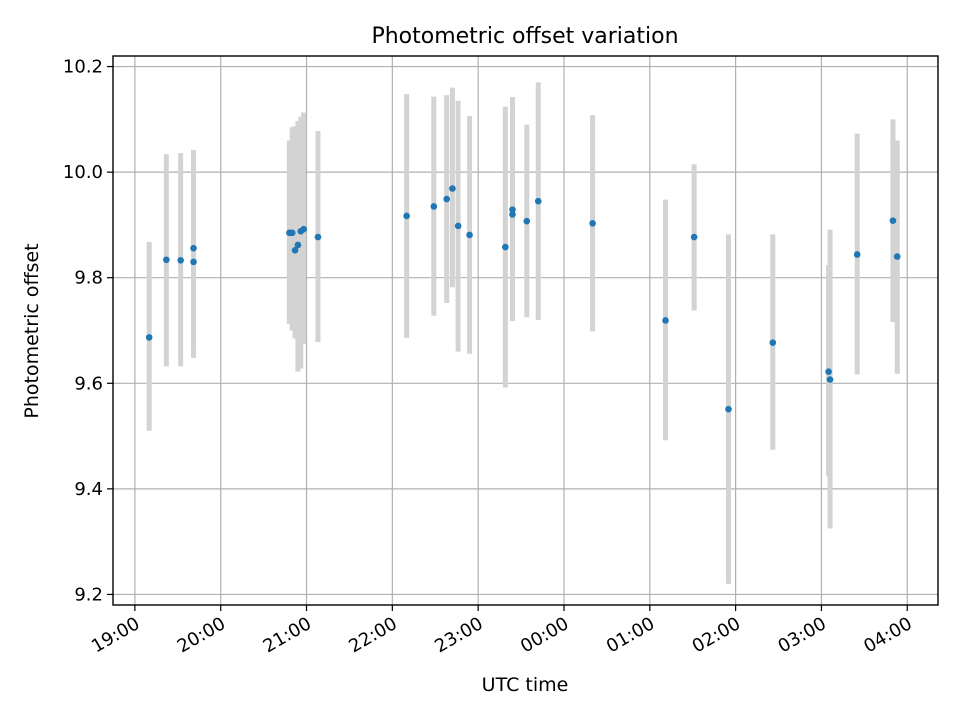 This screenshot has height=720, width=960. I want to click on y-tick-label: 9.8, so click(88, 278).